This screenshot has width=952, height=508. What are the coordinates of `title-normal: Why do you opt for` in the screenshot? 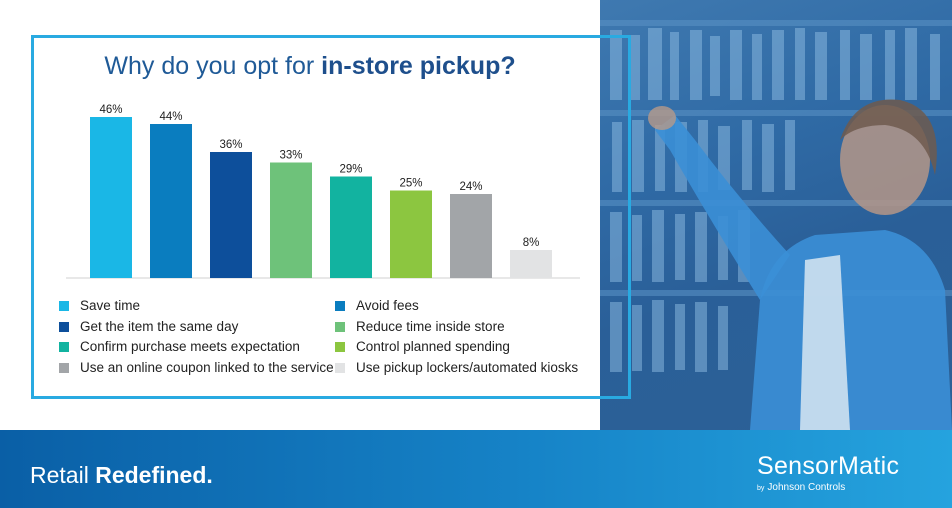 It's located at (213, 66).